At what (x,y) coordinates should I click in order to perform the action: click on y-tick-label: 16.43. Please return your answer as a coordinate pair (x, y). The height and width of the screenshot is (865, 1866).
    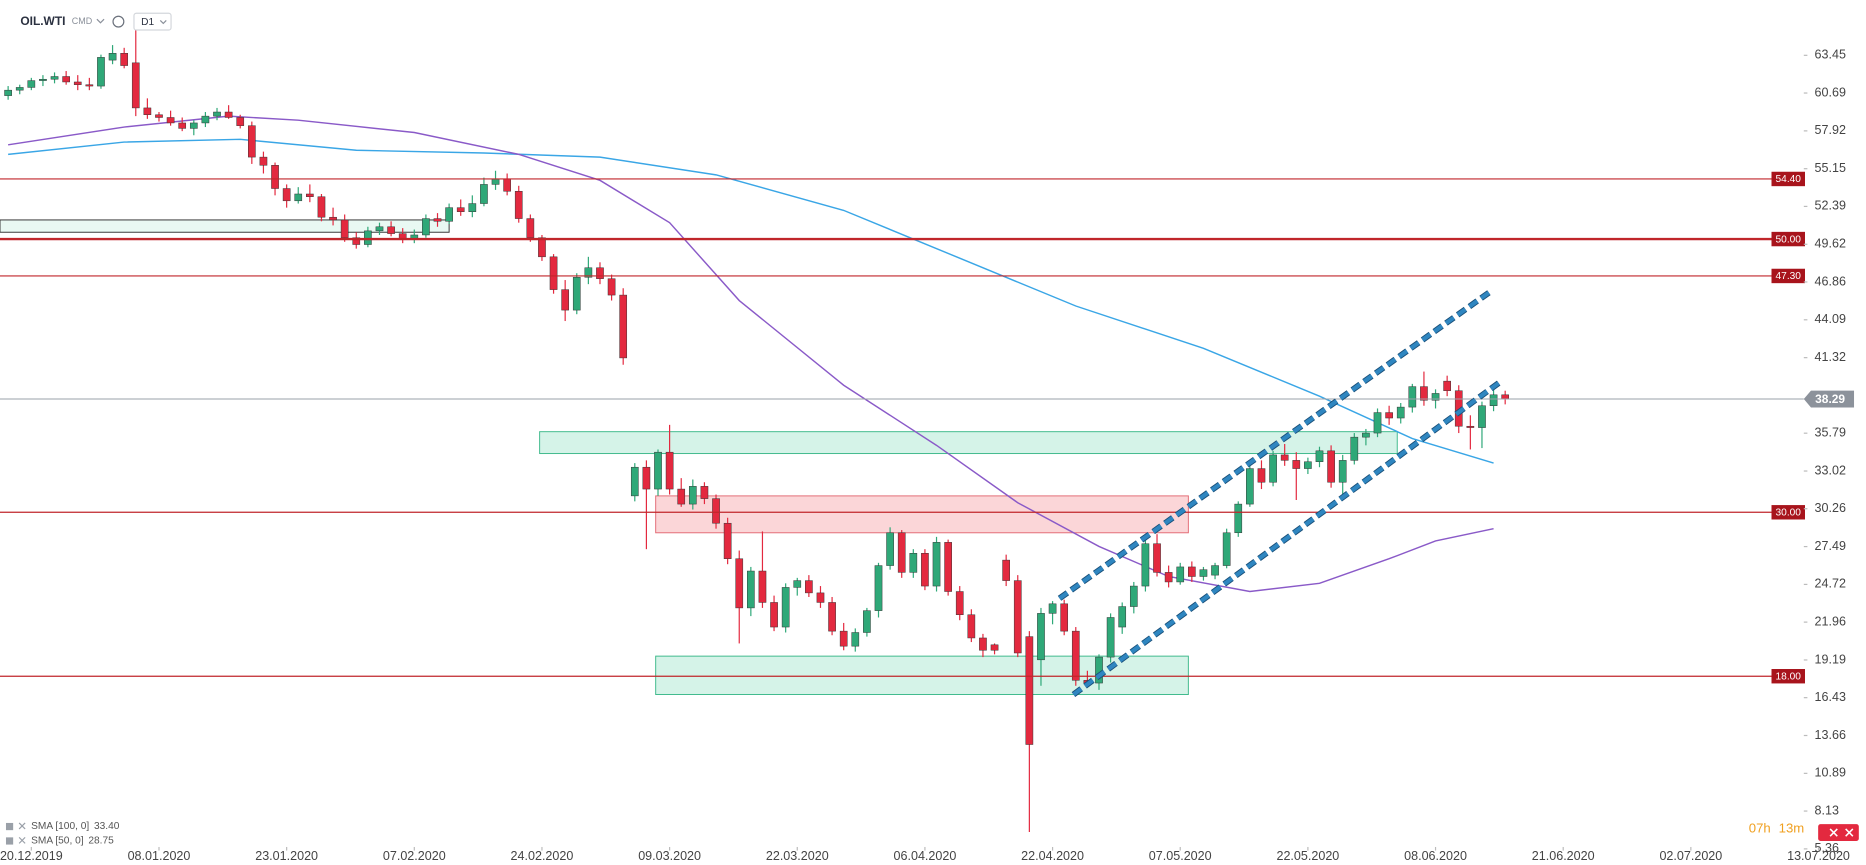
    Looking at the image, I should click on (1830, 697).